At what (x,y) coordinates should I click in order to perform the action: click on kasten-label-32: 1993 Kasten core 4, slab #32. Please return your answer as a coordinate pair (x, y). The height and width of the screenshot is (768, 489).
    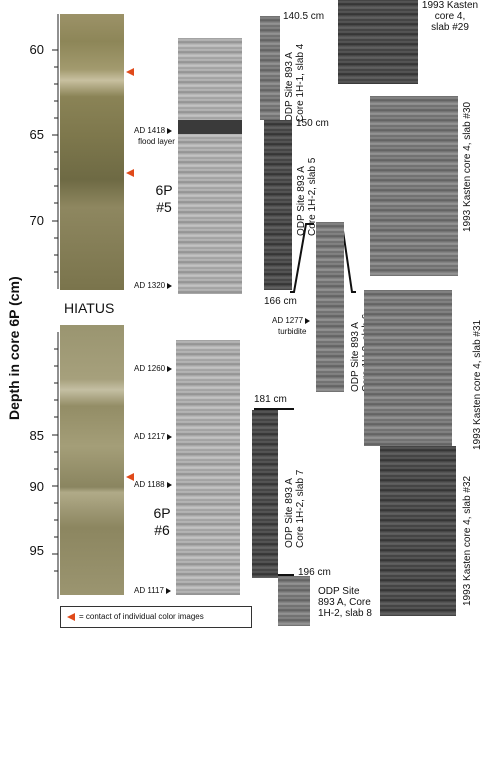
    Looking at the image, I should click on (467, 540).